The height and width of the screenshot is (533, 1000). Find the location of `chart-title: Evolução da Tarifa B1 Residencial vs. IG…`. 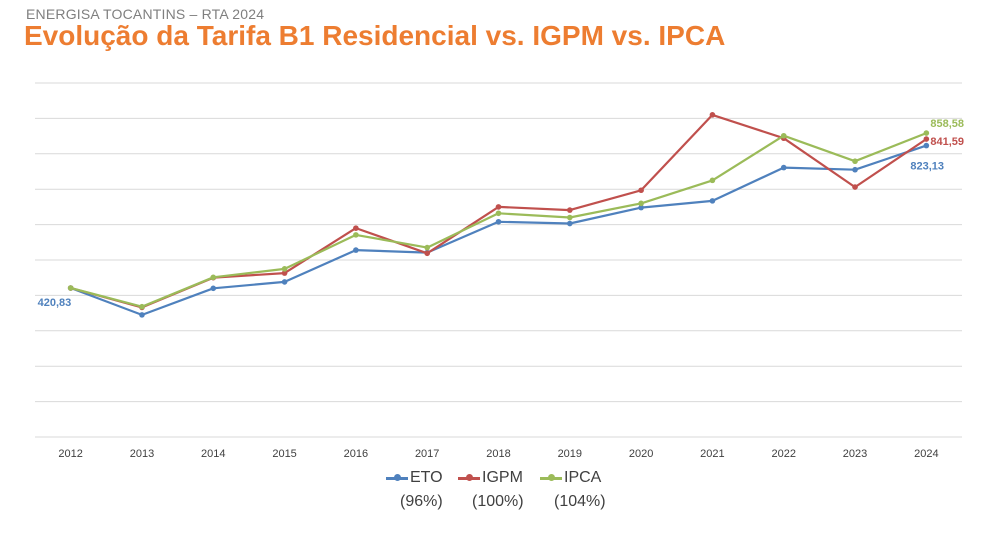

chart-title: Evolução da Tarifa B1 Residencial vs. IG… is located at coordinates (375, 35).